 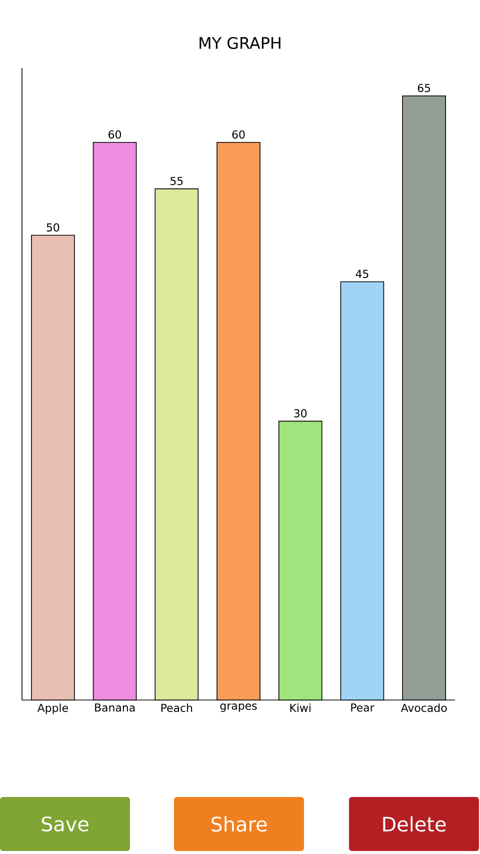 What do you see at coordinates (239, 824) in the screenshot?
I see `text: Share` at bounding box center [239, 824].